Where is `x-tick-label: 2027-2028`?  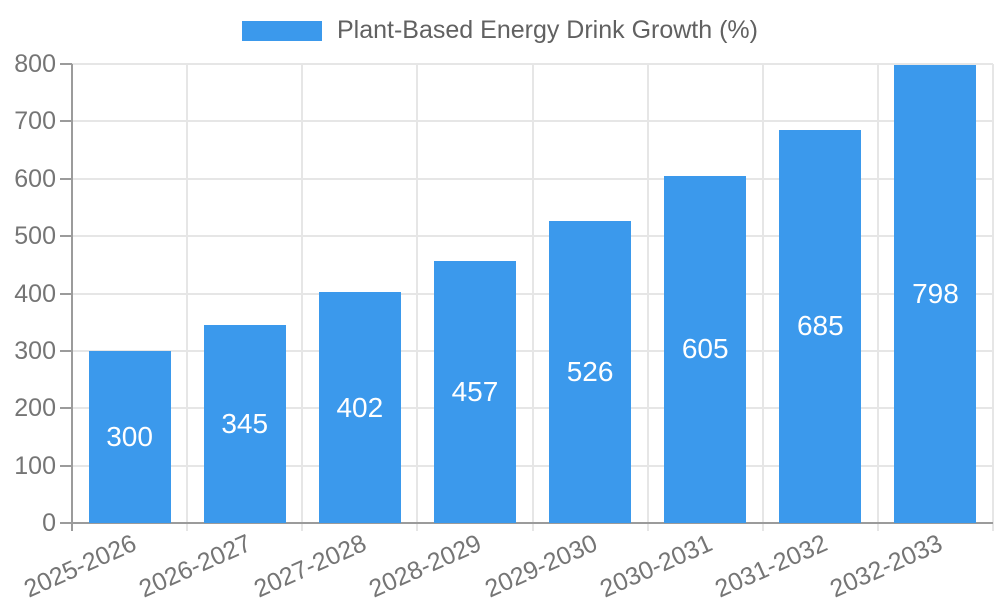 x-tick-label: 2027-2028 is located at coordinates (310, 564).